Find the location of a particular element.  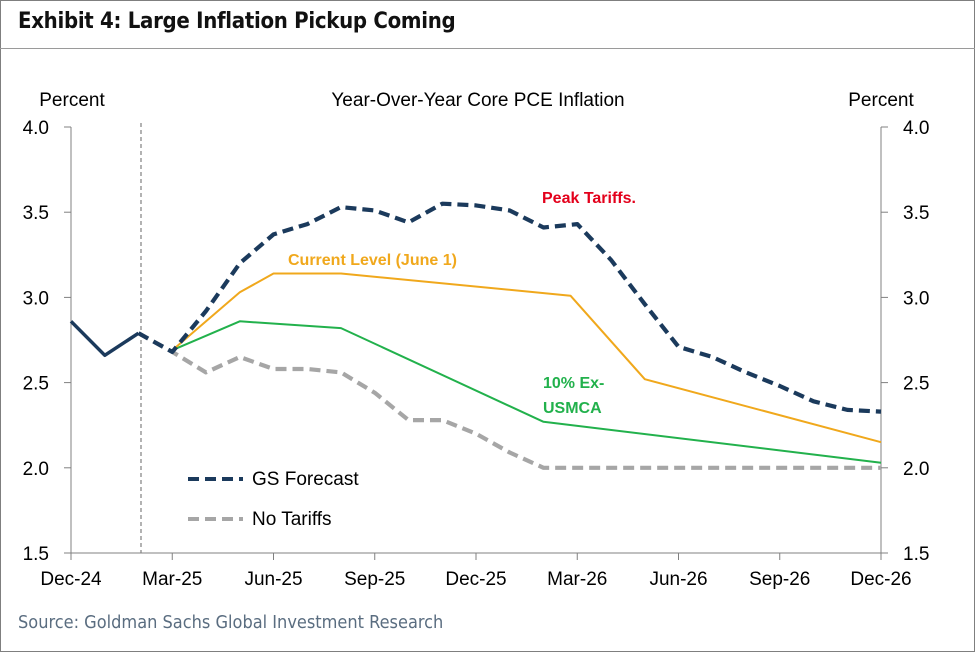

y-tick-label-left: 3.5 is located at coordinates (36, 213).